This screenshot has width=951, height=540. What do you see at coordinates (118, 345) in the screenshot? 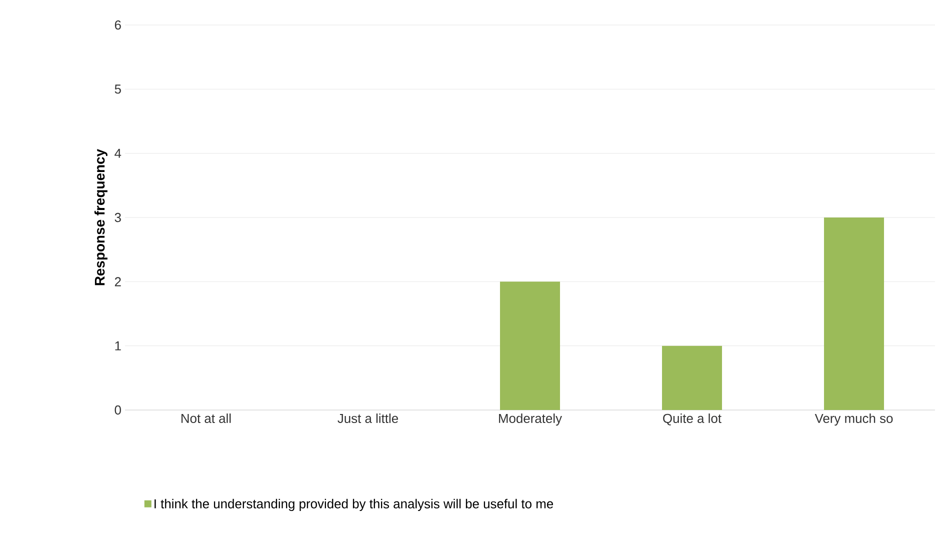
I see `y-tick-label: 1` at bounding box center [118, 345].